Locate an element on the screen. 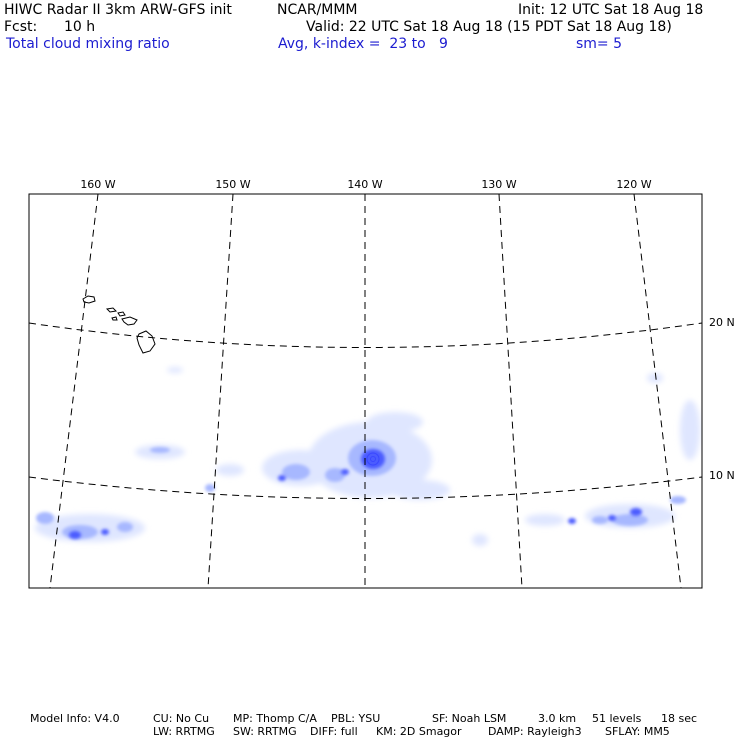  meridian-130w is located at coordinates (510, 391).